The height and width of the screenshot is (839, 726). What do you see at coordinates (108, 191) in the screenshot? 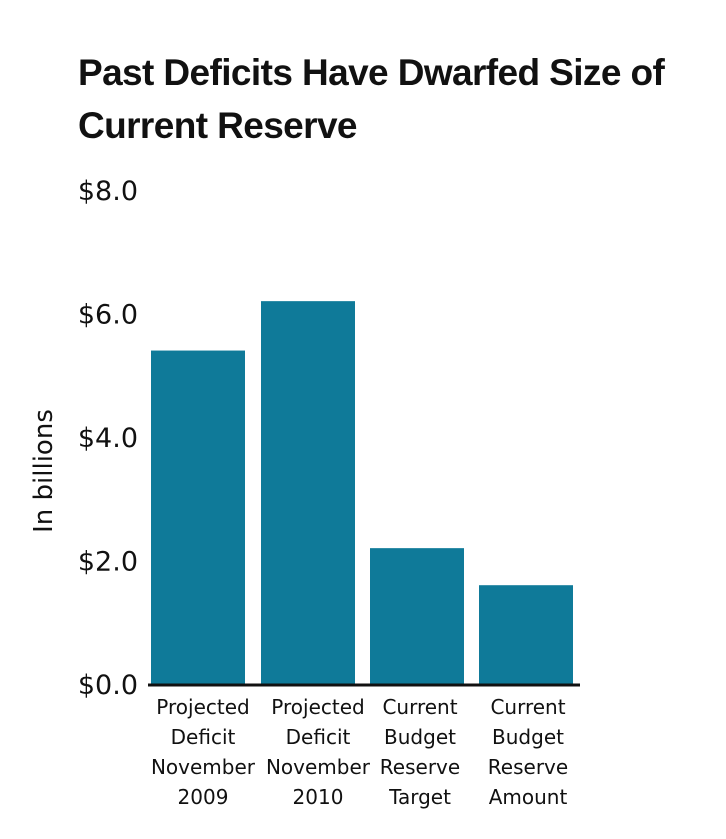
I see `y-tick-label: $8.0` at bounding box center [108, 191].